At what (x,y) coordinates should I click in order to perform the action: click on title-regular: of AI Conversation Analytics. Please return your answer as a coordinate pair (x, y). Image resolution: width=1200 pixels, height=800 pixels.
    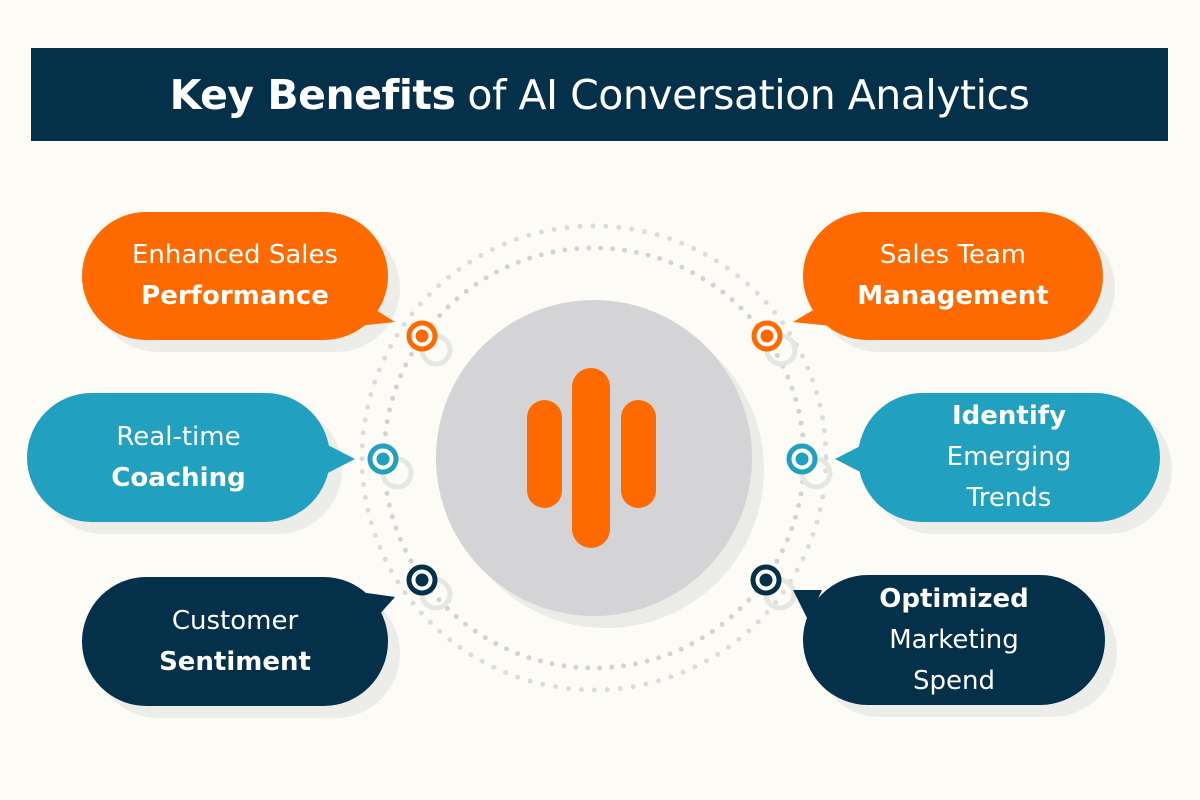
    Looking at the image, I should click on (748, 94).